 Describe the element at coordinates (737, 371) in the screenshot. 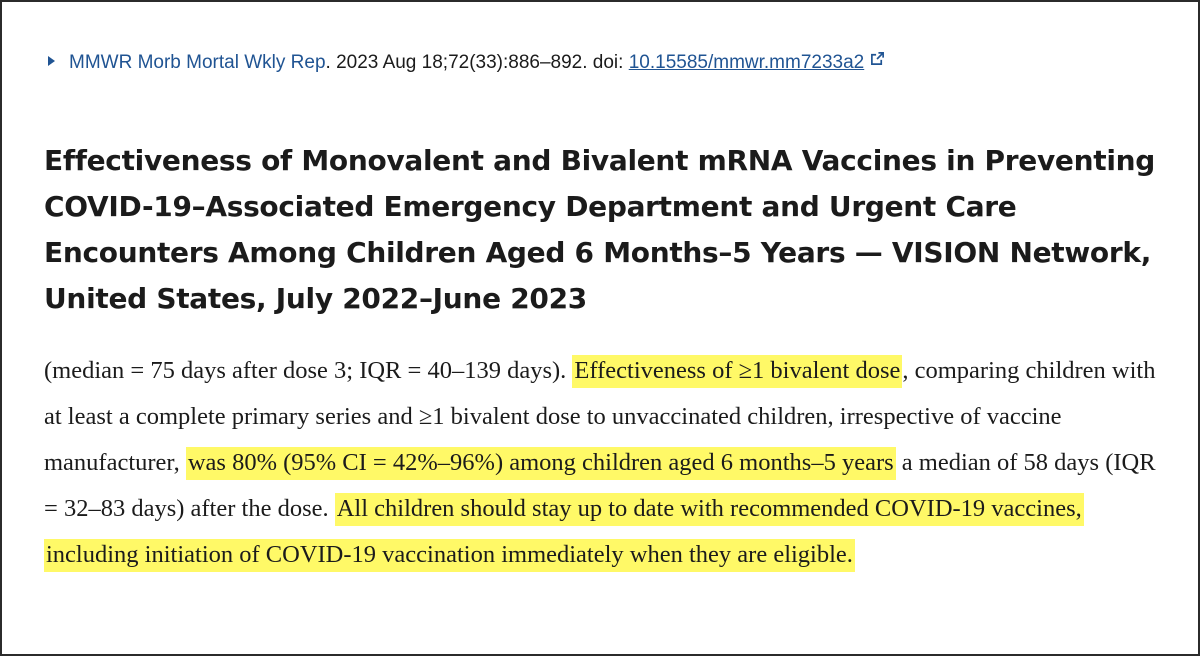

I see `highlighted-text: Effectiveness of ≥1 bivalent dose` at that location.